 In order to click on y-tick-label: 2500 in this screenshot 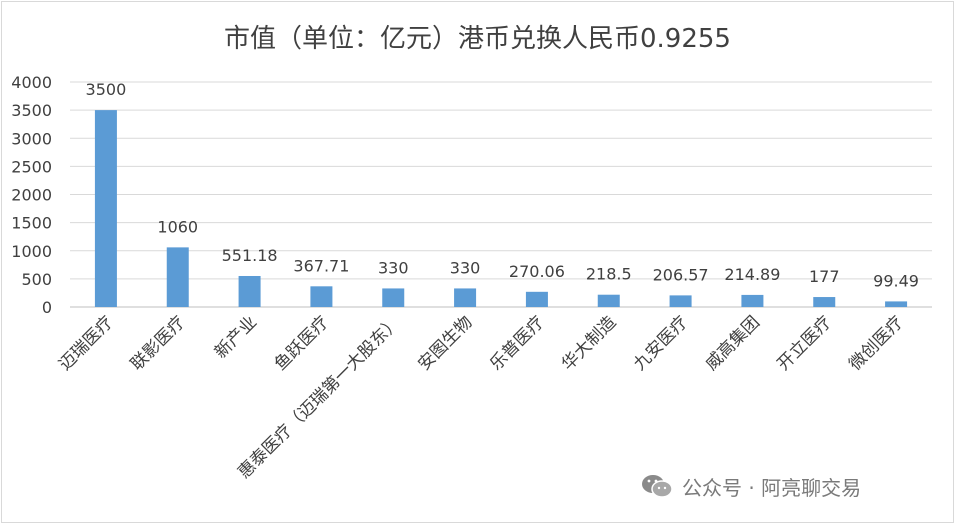, I will do `click(31, 166)`.